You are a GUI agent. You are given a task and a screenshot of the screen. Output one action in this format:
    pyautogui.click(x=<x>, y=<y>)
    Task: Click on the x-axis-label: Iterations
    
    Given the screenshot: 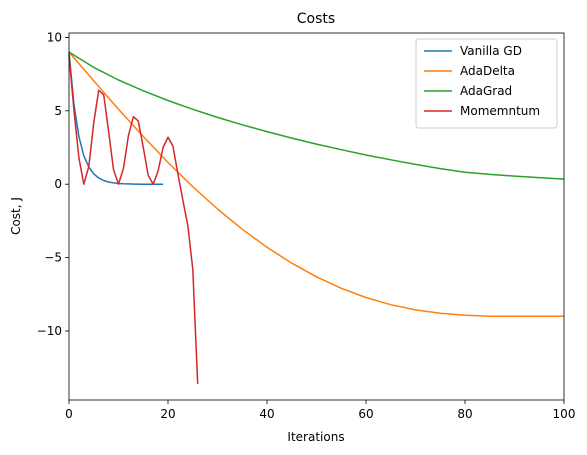 What is the action you would take?
    pyautogui.click(x=315, y=437)
    